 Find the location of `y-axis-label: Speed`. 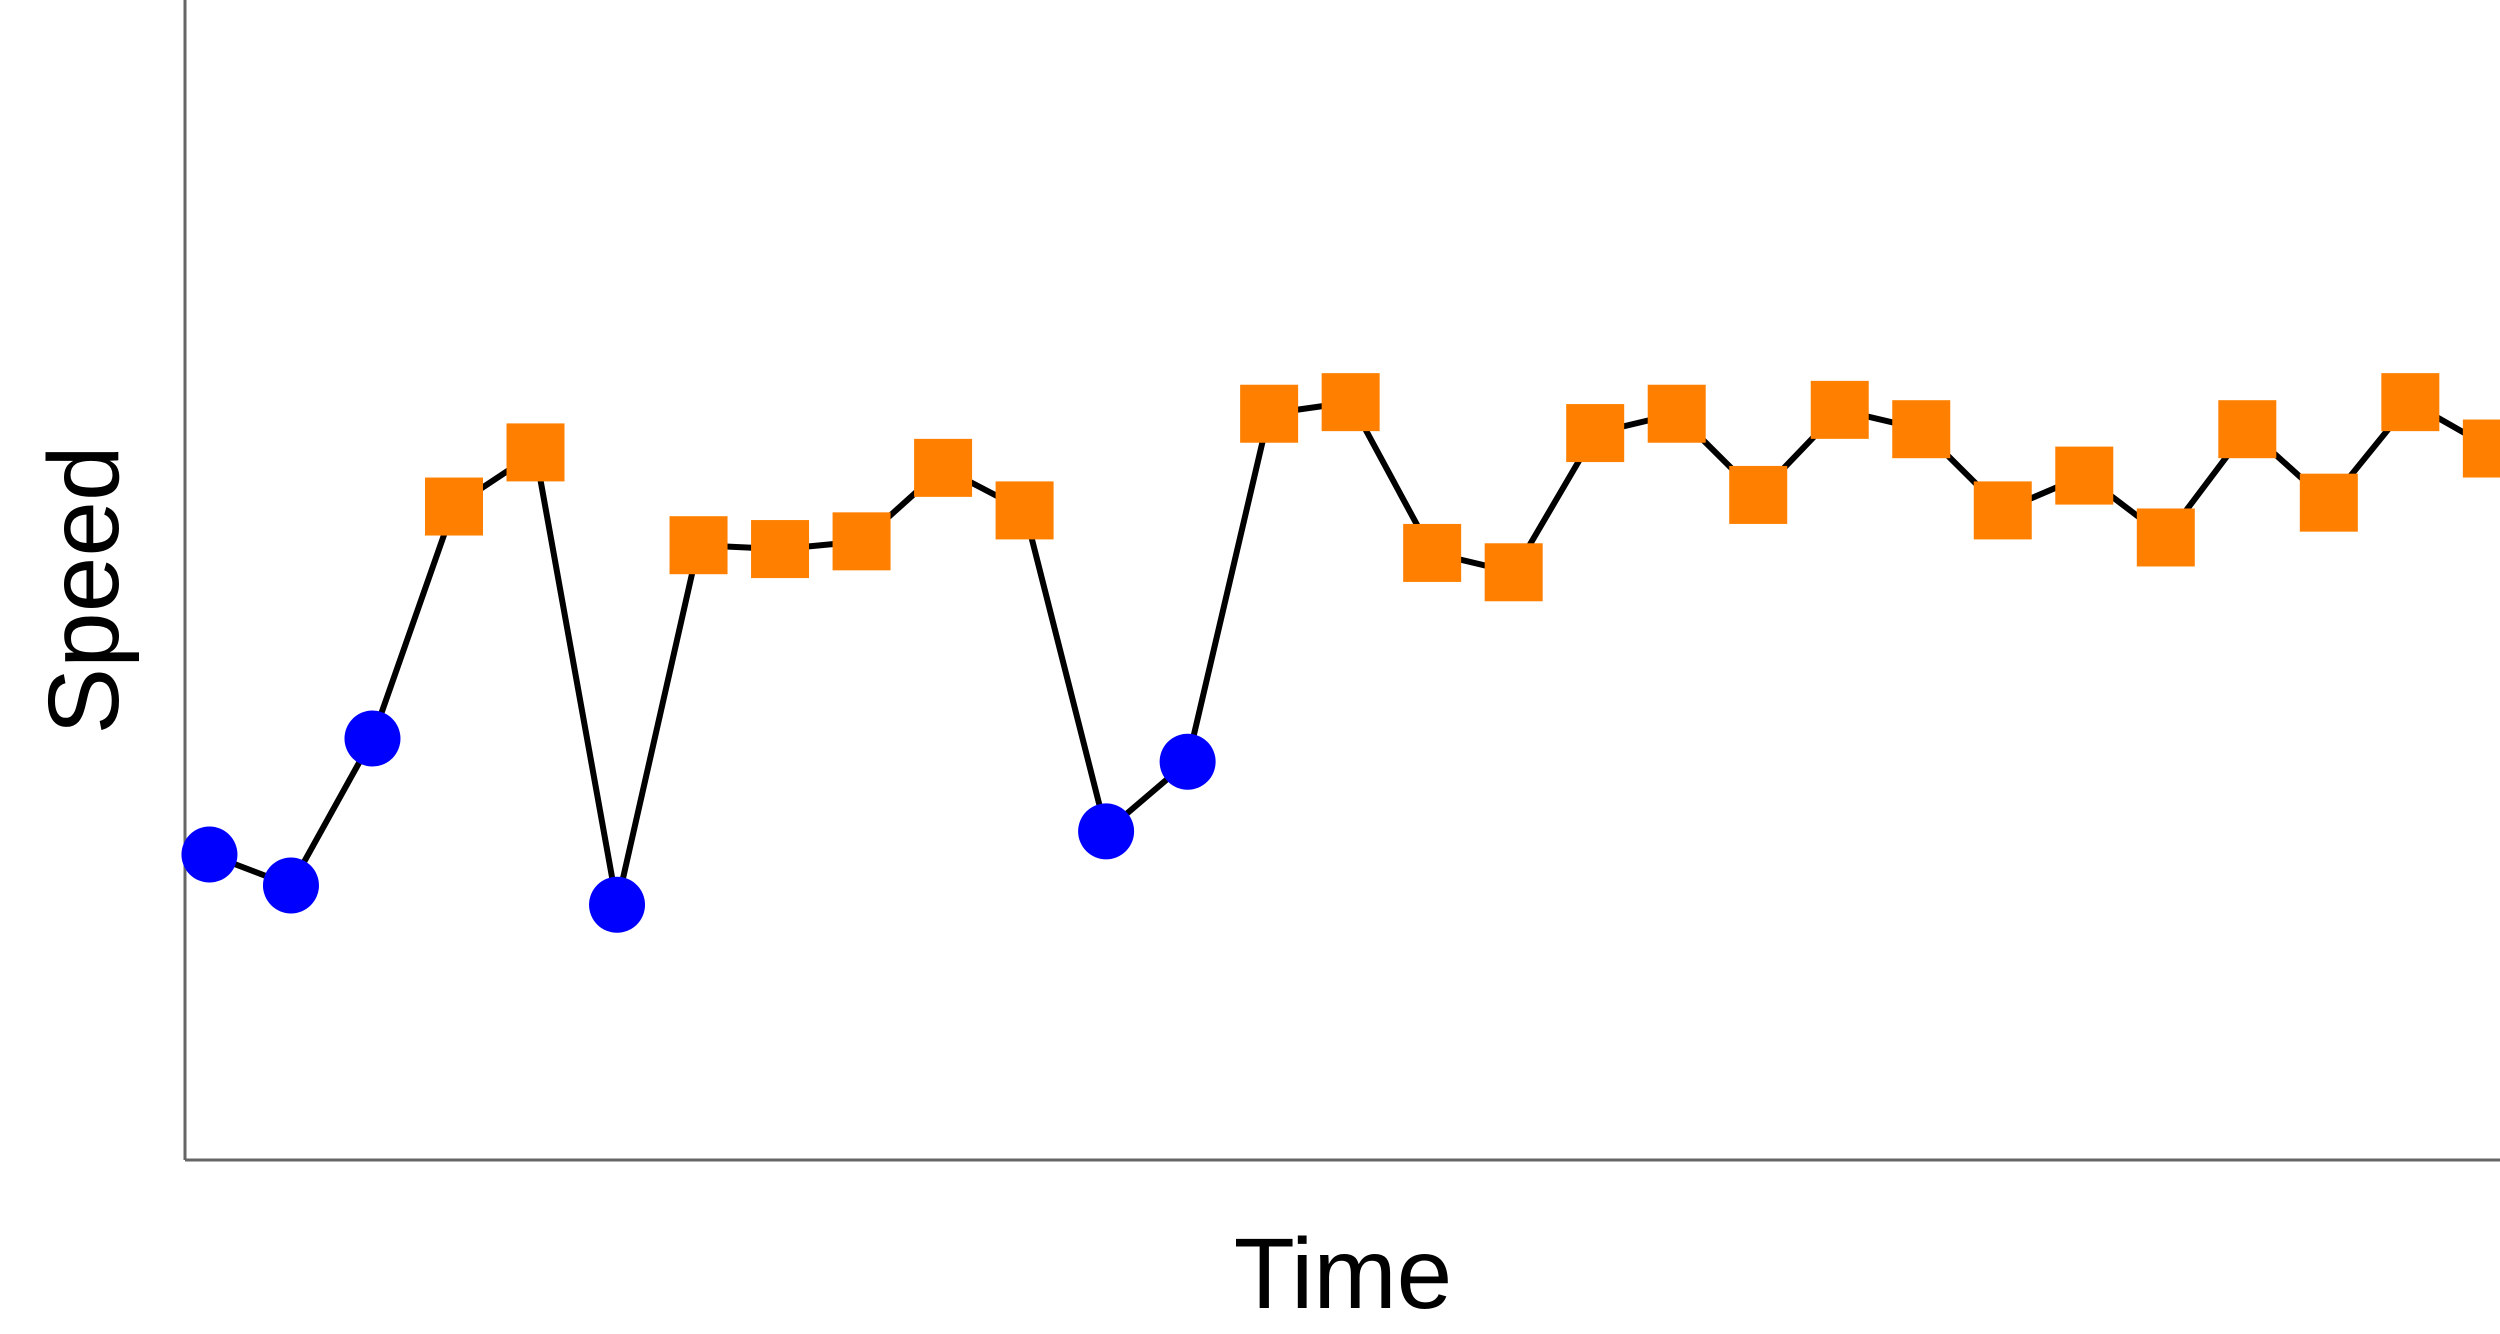

y-axis-label: Speed is located at coordinates (84, 589).